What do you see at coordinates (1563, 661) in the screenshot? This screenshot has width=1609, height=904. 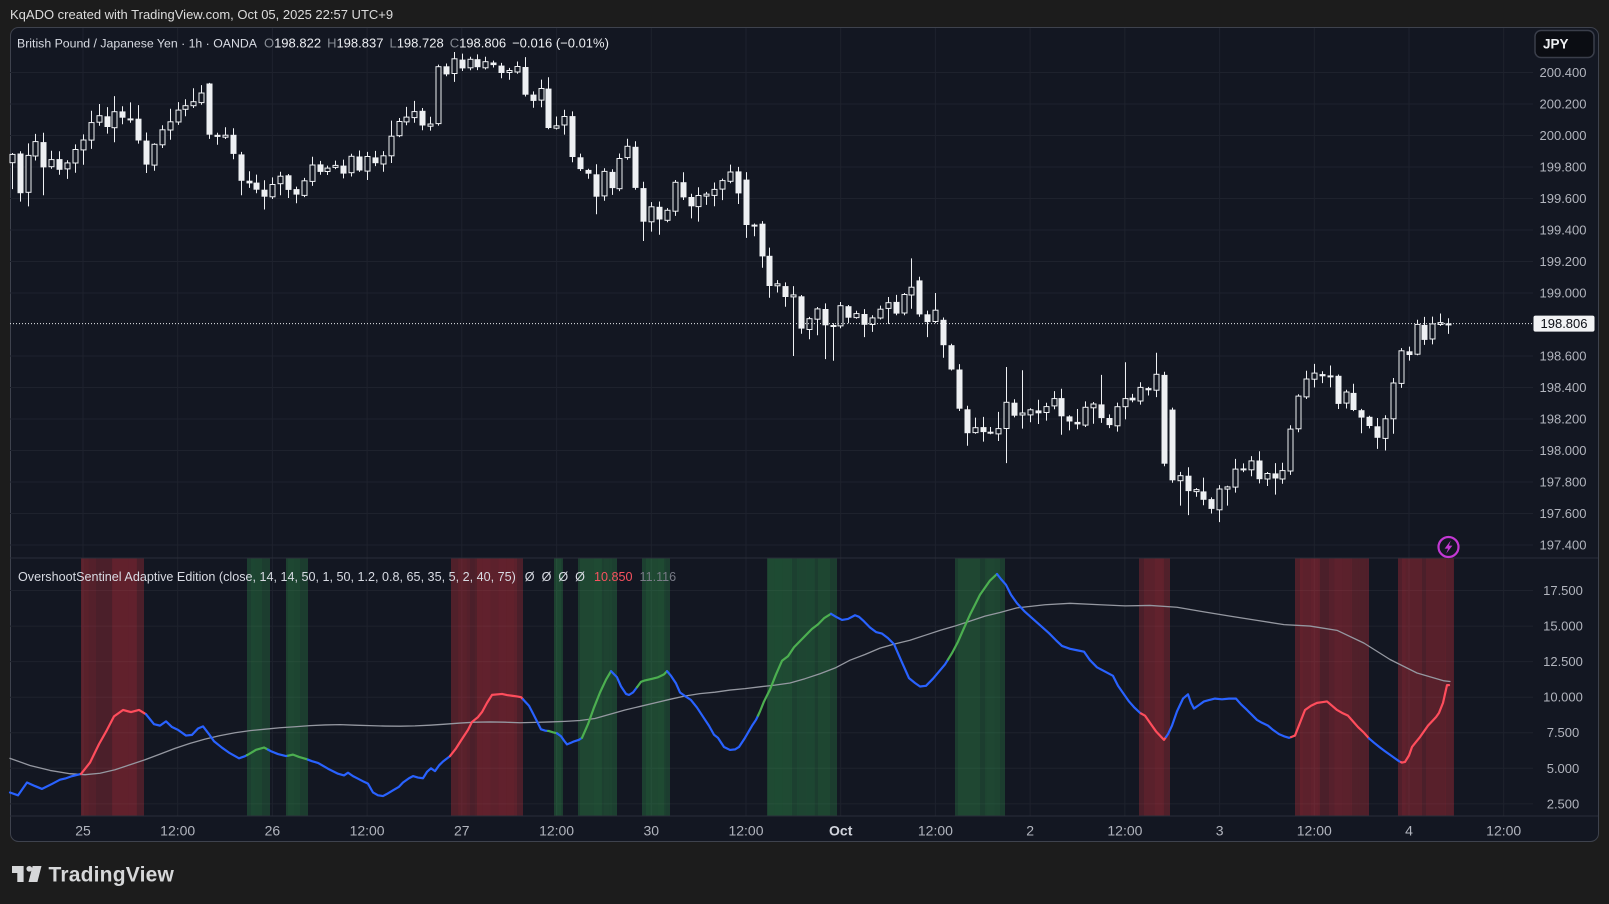 I see `svg-text: 12.500` at bounding box center [1563, 661].